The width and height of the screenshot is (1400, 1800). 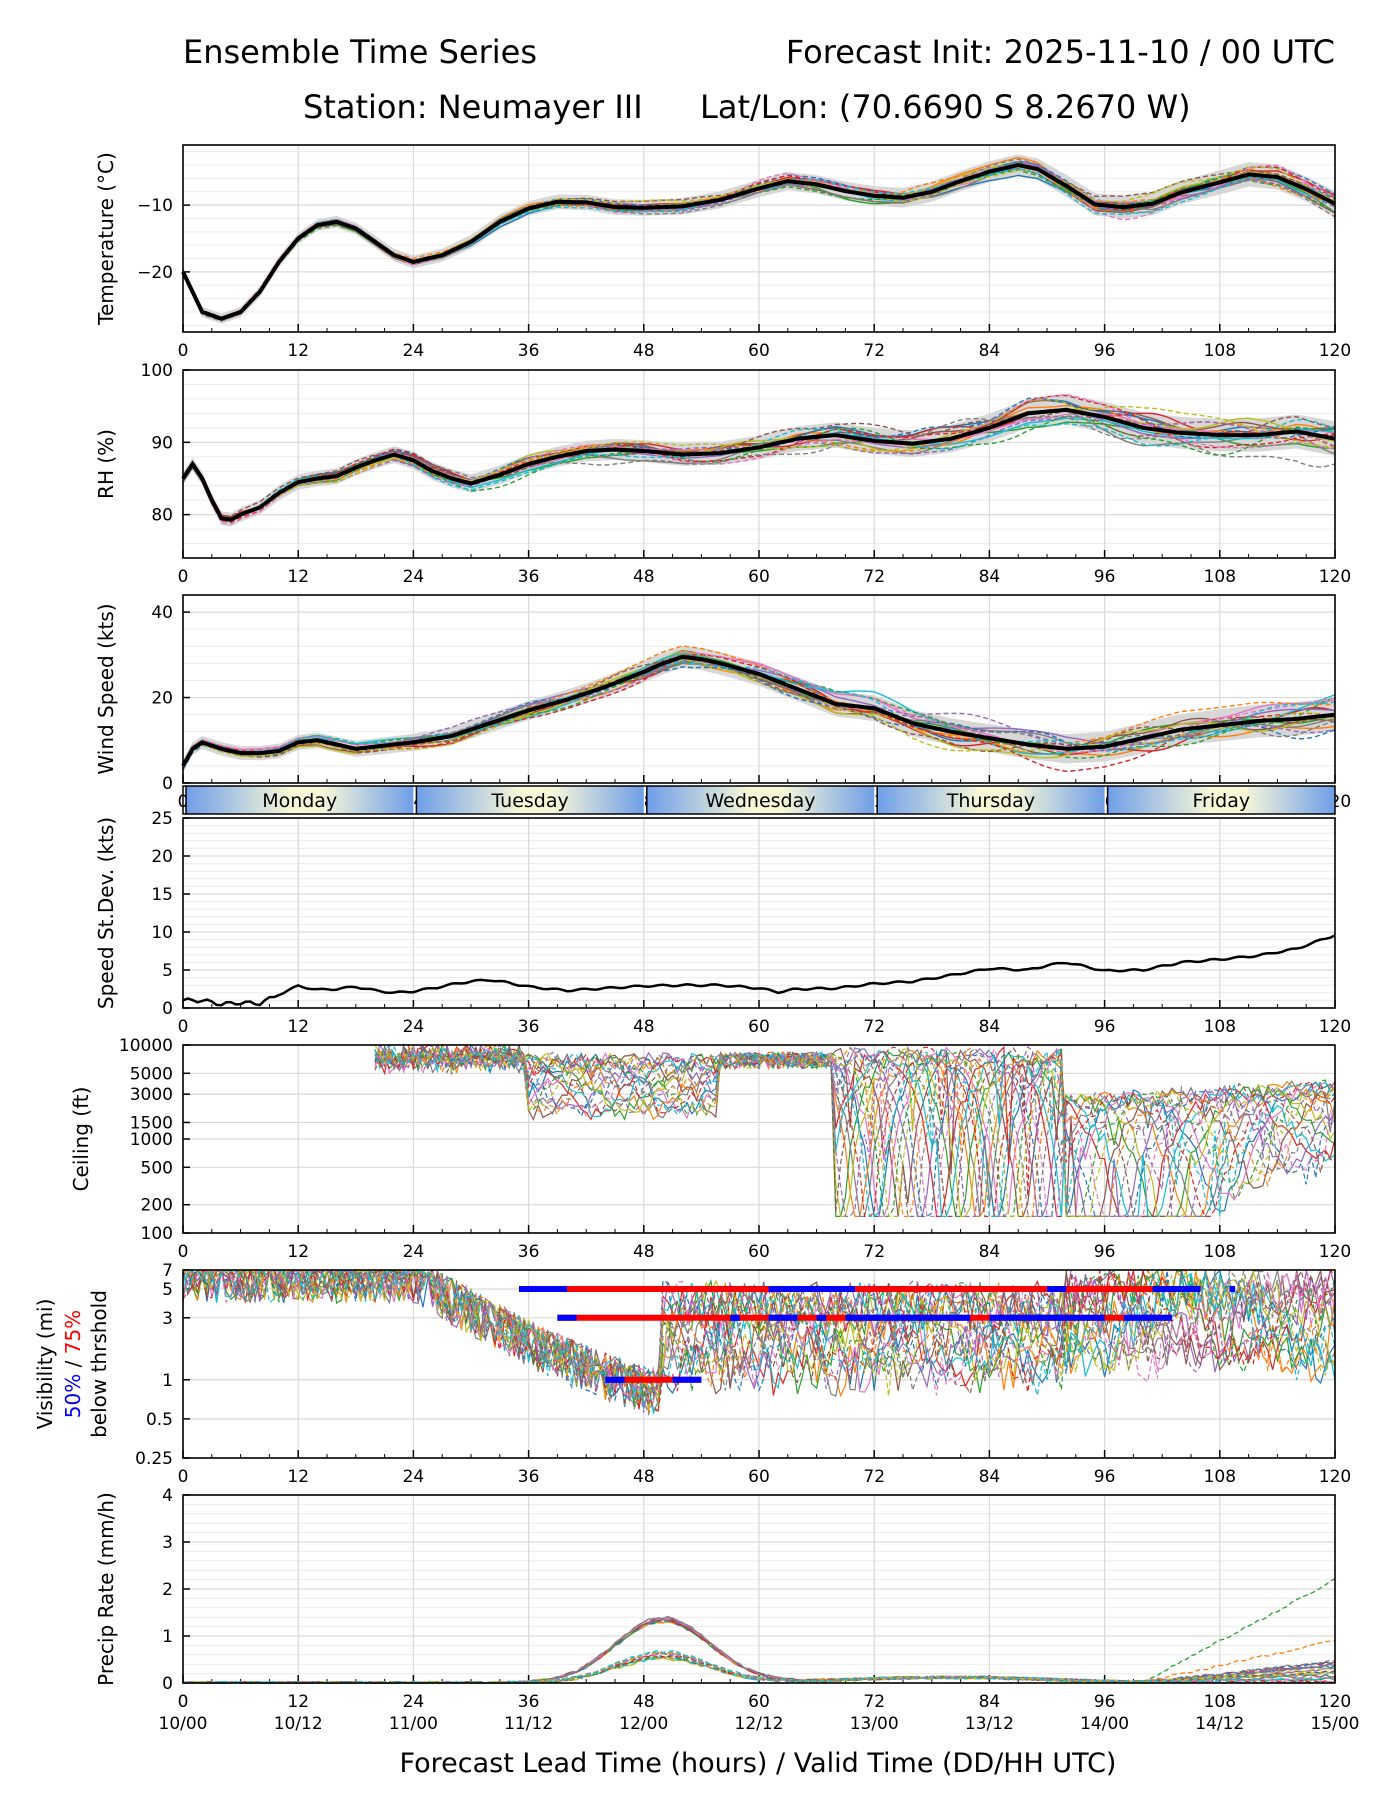 What do you see at coordinates (759, 1589) in the screenshot?
I see `precip-frame` at bounding box center [759, 1589].